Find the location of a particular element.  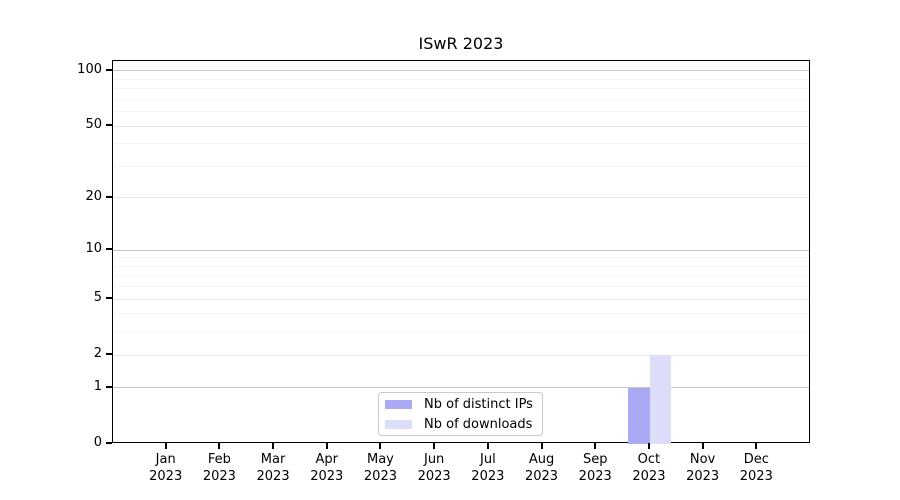

y-tick-label: 0 is located at coordinates (97, 442).